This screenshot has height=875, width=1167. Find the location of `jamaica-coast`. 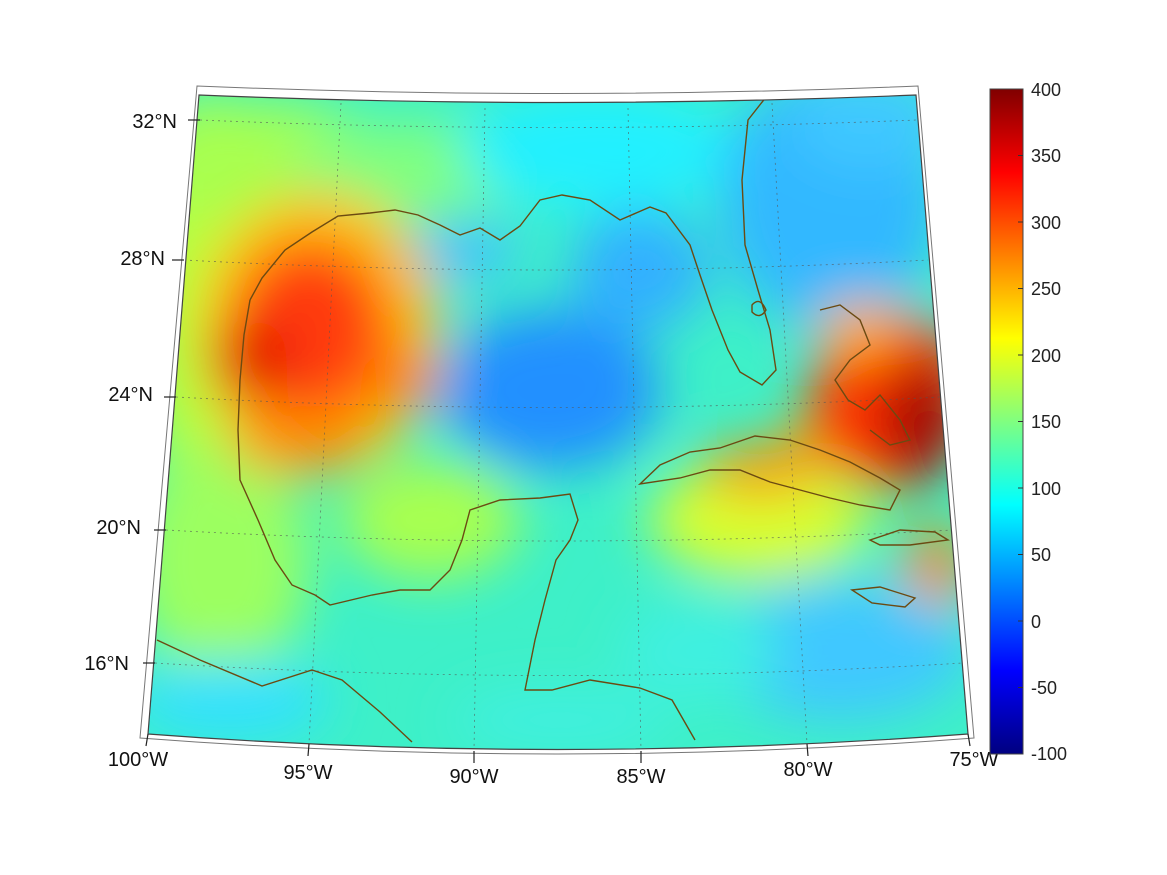

jamaica-coast is located at coordinates (883, 597).